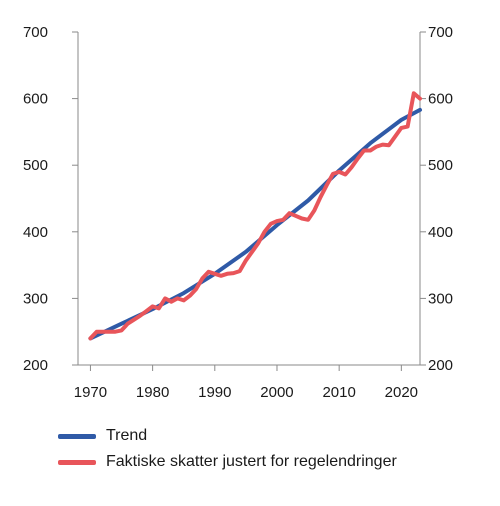  What do you see at coordinates (35, 32) in the screenshot?
I see `y-tick-label-left: 700` at bounding box center [35, 32].